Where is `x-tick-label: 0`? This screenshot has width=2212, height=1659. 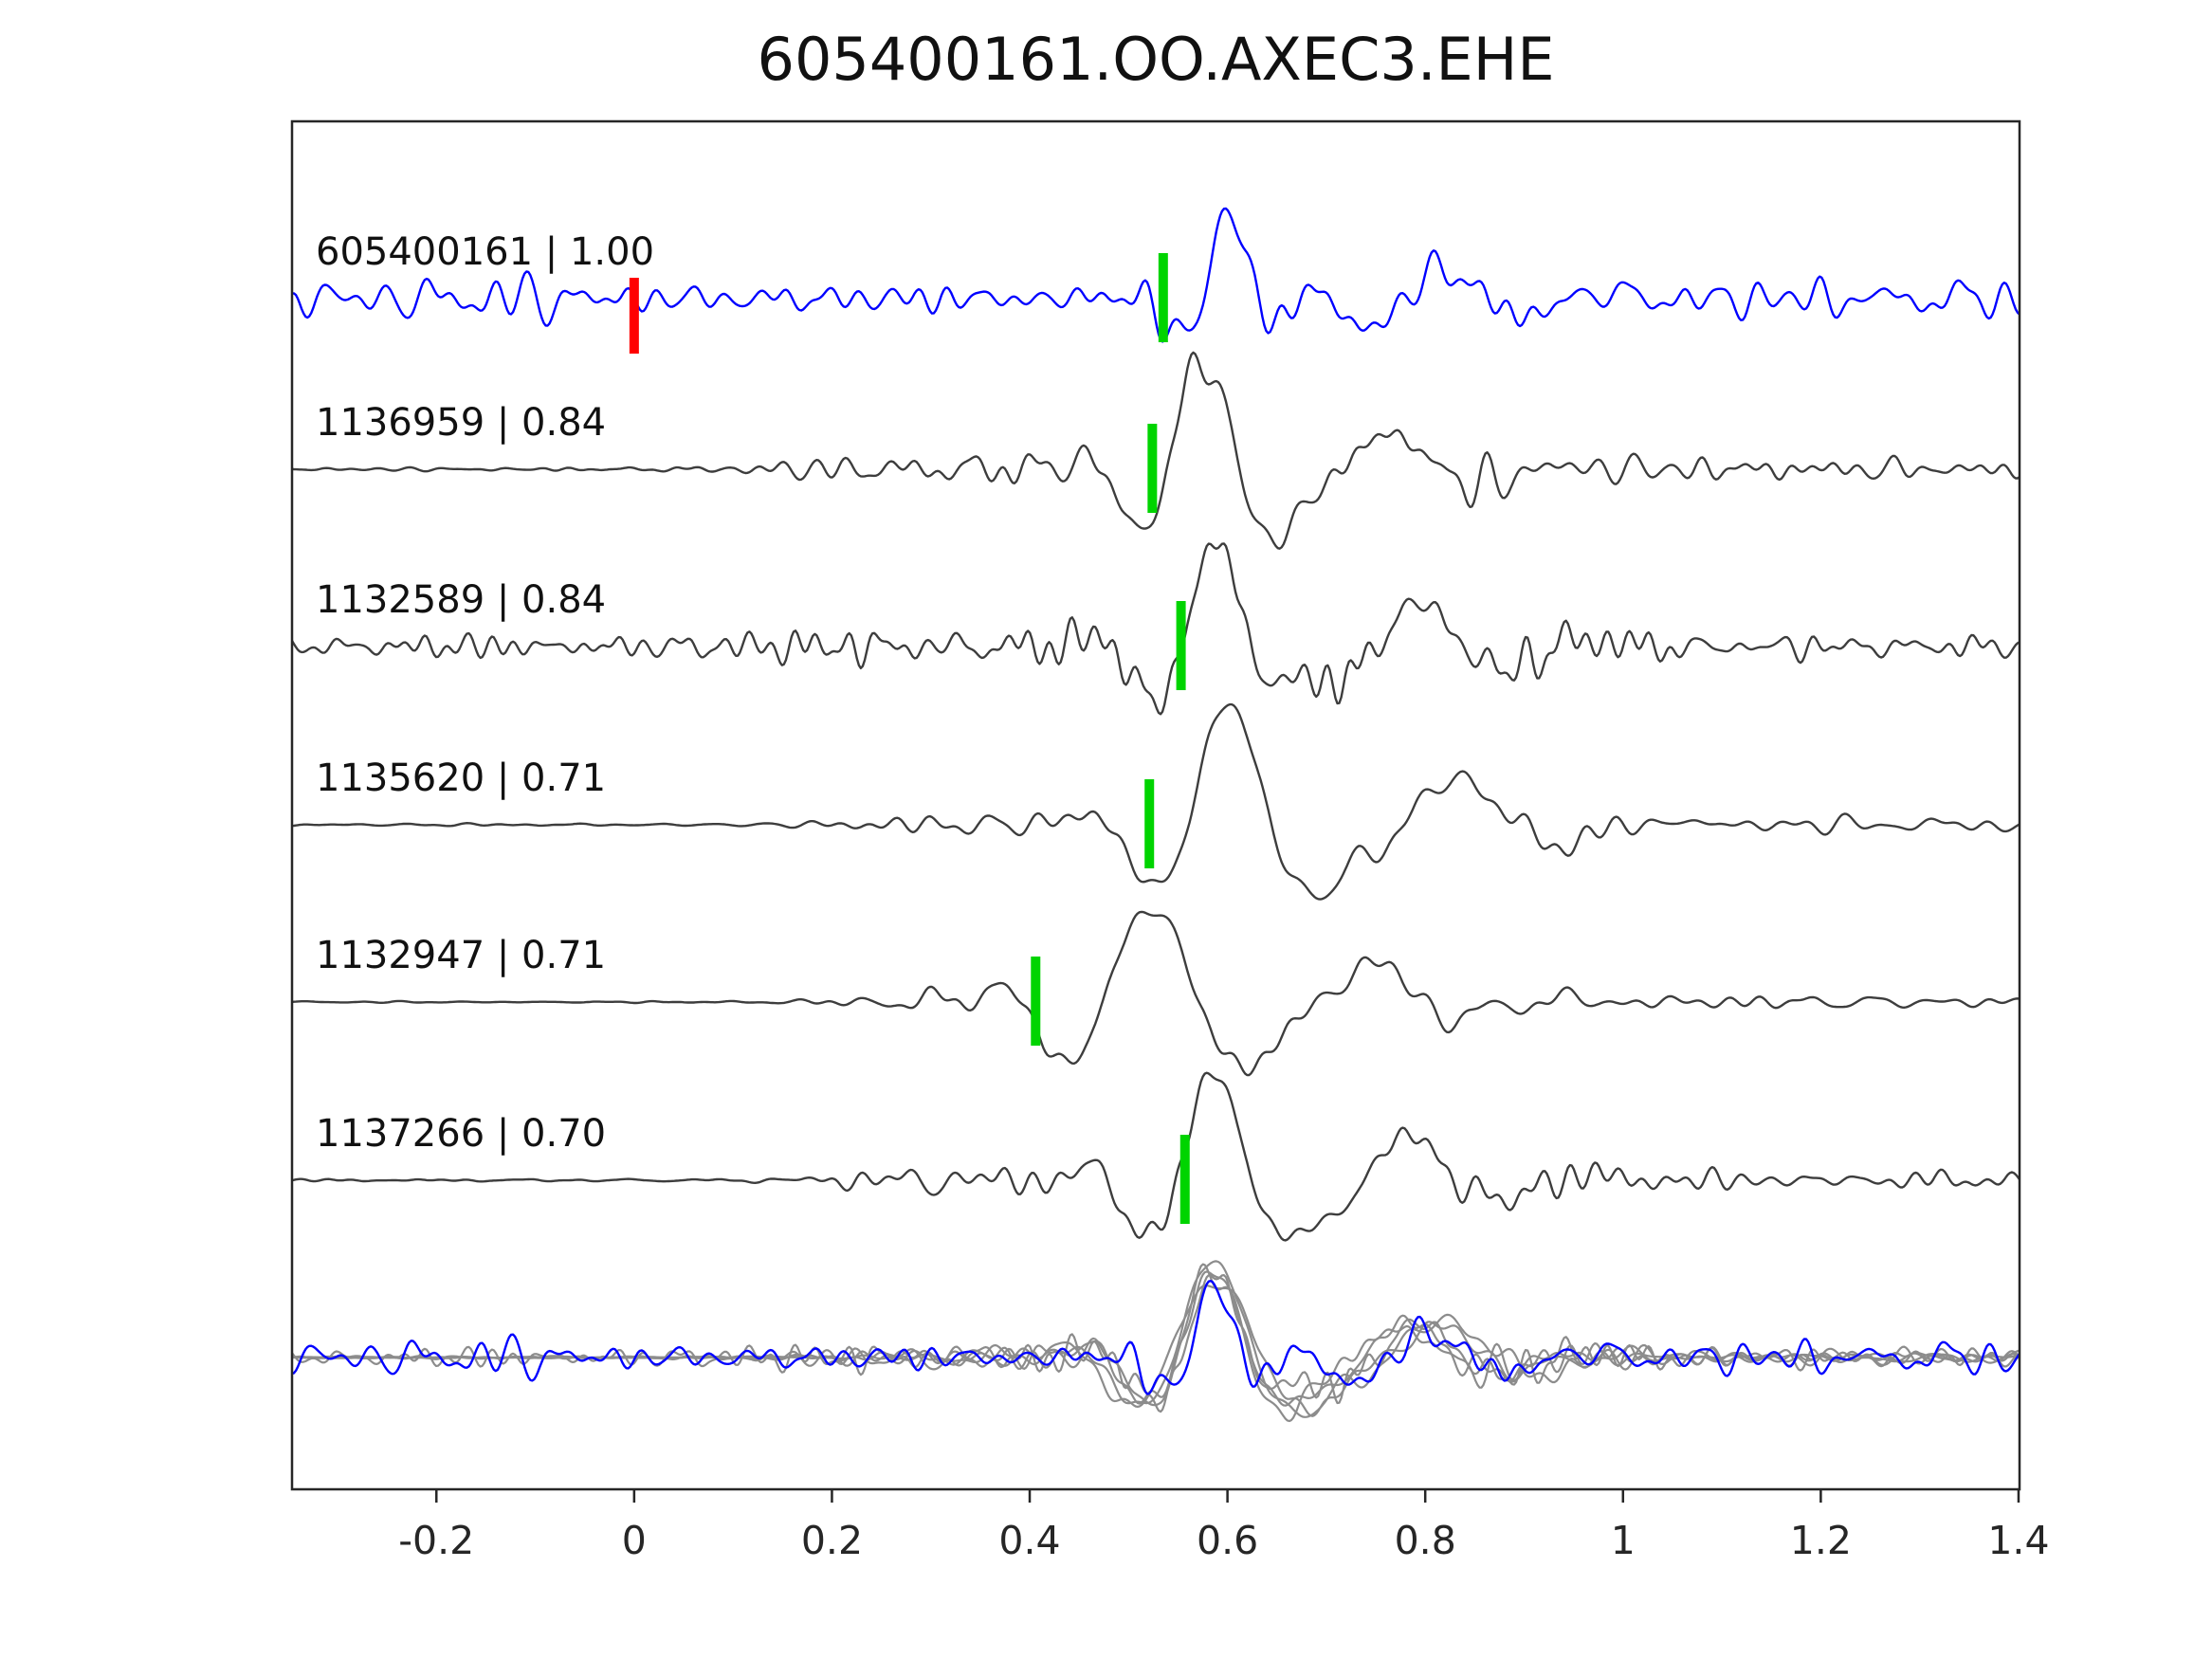 x-tick-label: 0 is located at coordinates (634, 1540).